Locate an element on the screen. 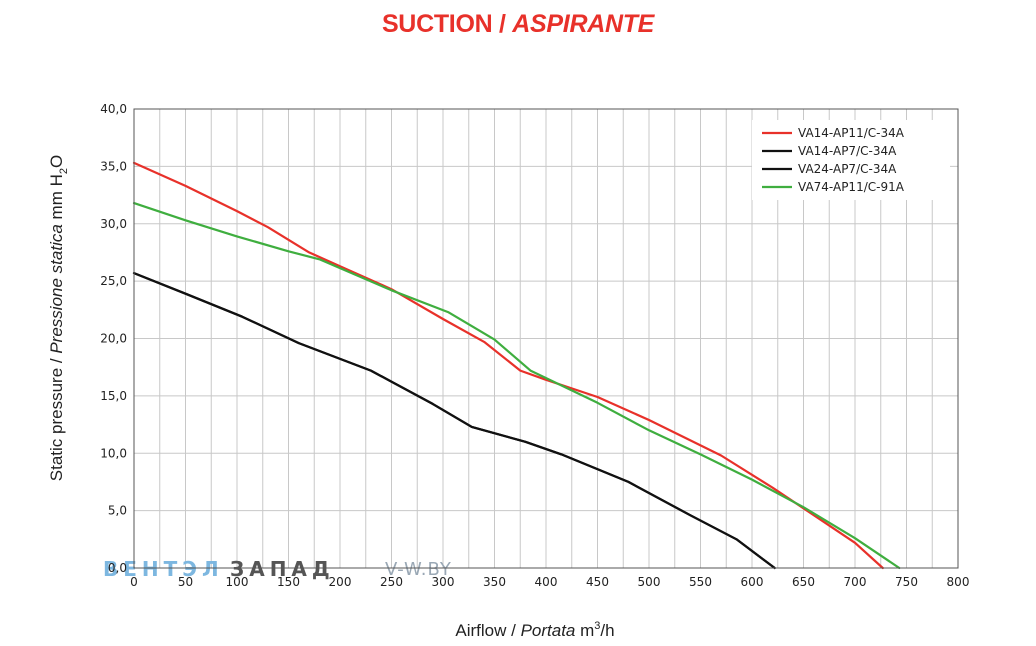  y-tick-label: 30,0 is located at coordinates (113, 224).